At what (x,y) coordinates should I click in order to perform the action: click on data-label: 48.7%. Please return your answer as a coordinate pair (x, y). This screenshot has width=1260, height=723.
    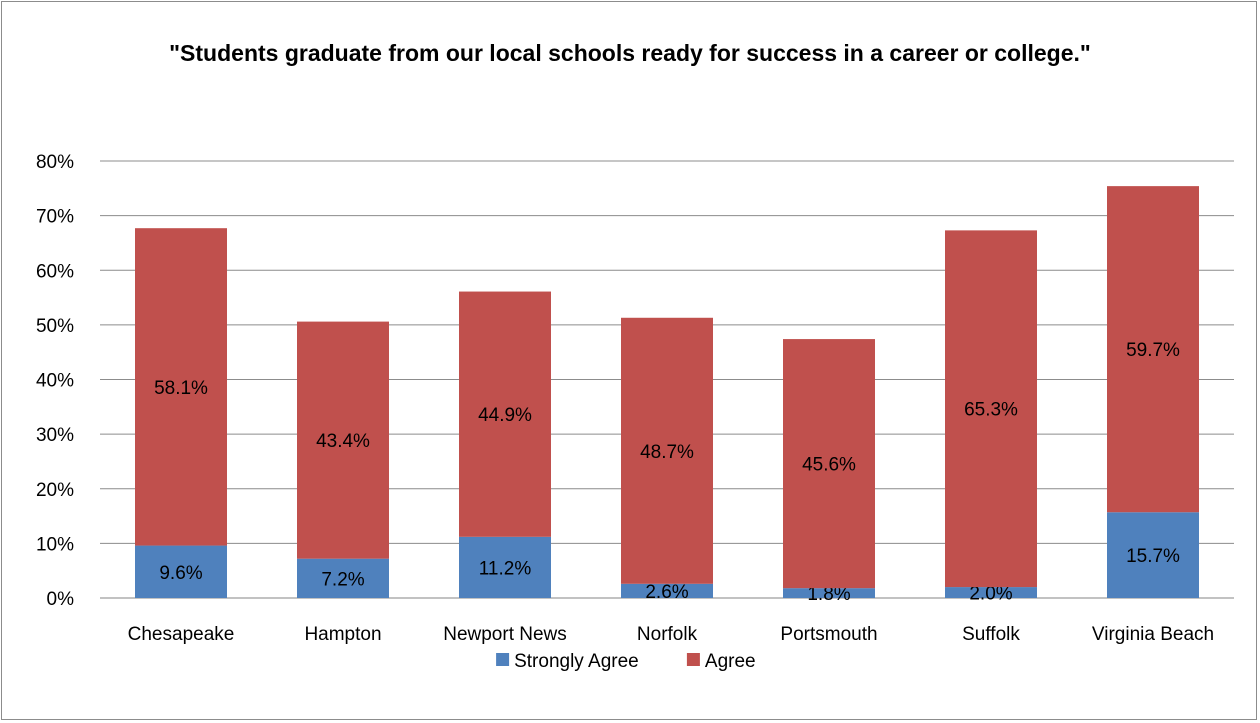
    Looking at the image, I should click on (667, 452).